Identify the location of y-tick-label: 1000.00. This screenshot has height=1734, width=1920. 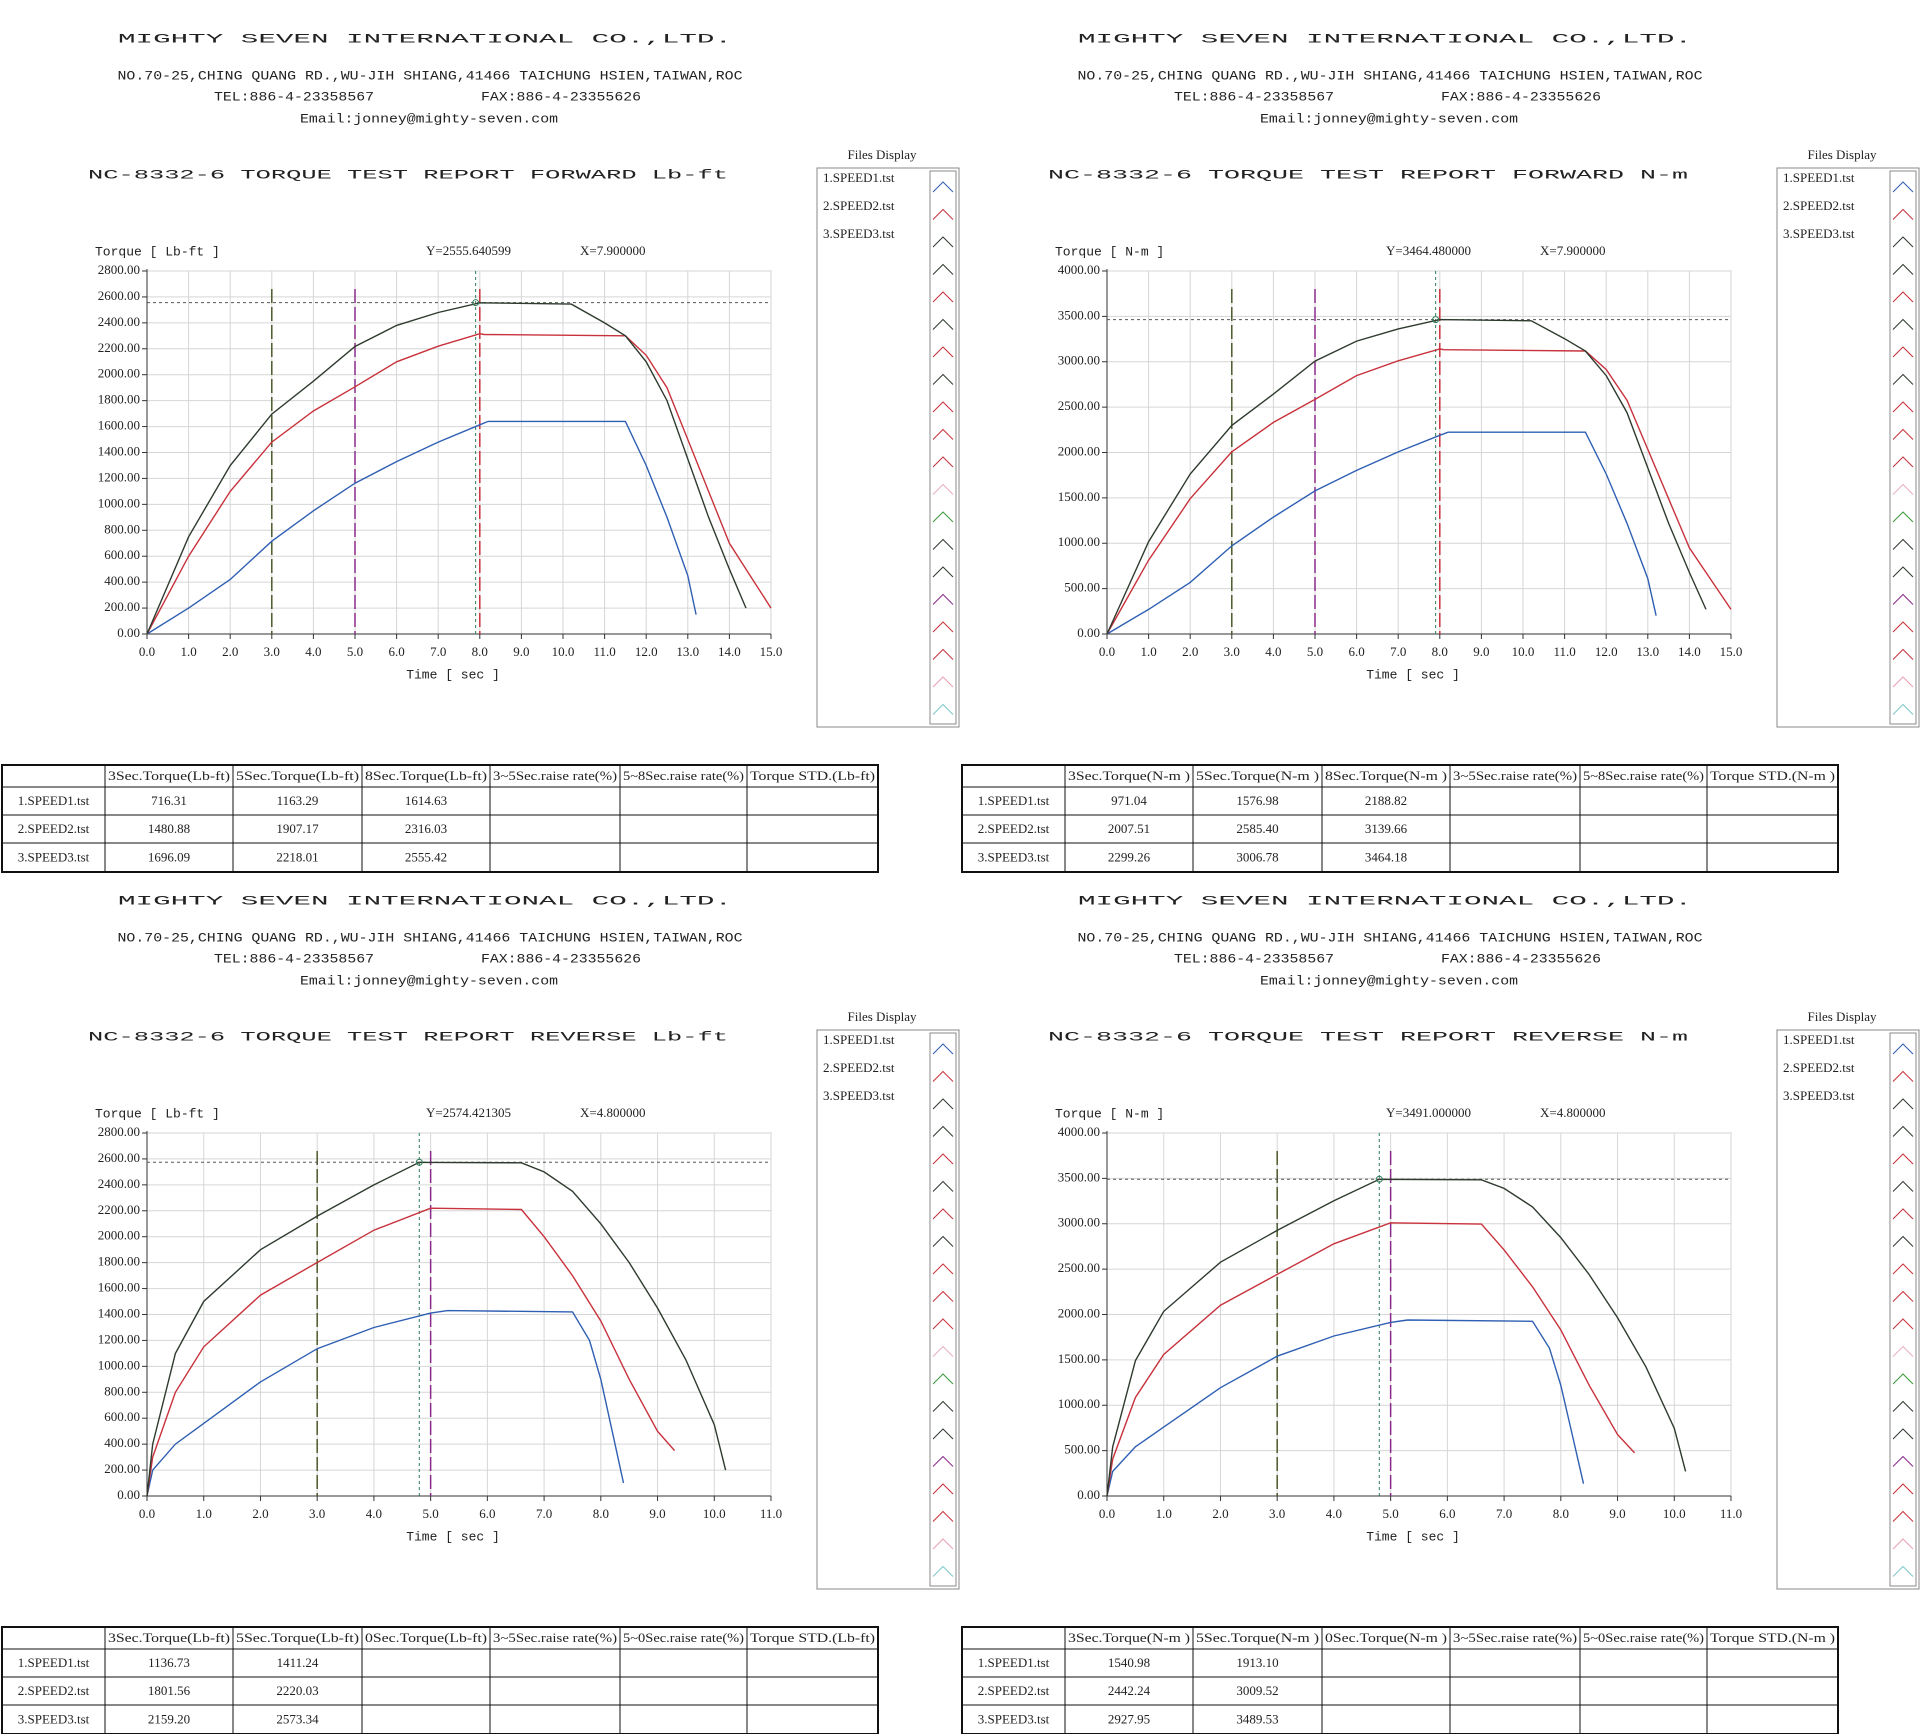
(119, 1364).